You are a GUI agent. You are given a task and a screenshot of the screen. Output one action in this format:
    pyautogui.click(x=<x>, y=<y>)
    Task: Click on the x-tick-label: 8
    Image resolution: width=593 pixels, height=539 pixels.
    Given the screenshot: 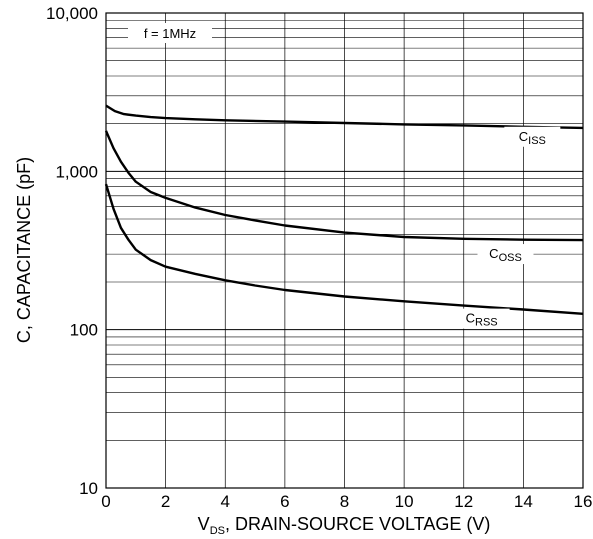 What is the action you would take?
    pyautogui.click(x=344, y=501)
    